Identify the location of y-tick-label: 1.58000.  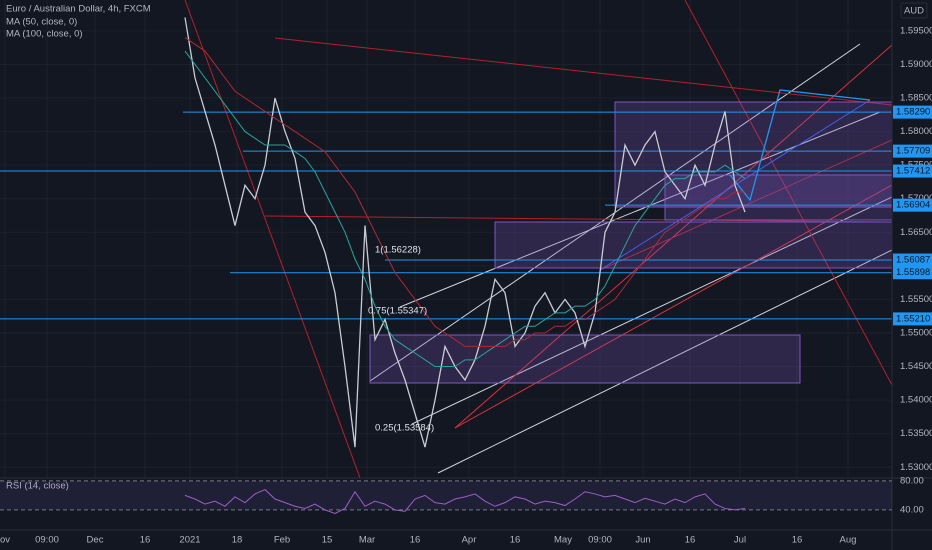
(916, 131).